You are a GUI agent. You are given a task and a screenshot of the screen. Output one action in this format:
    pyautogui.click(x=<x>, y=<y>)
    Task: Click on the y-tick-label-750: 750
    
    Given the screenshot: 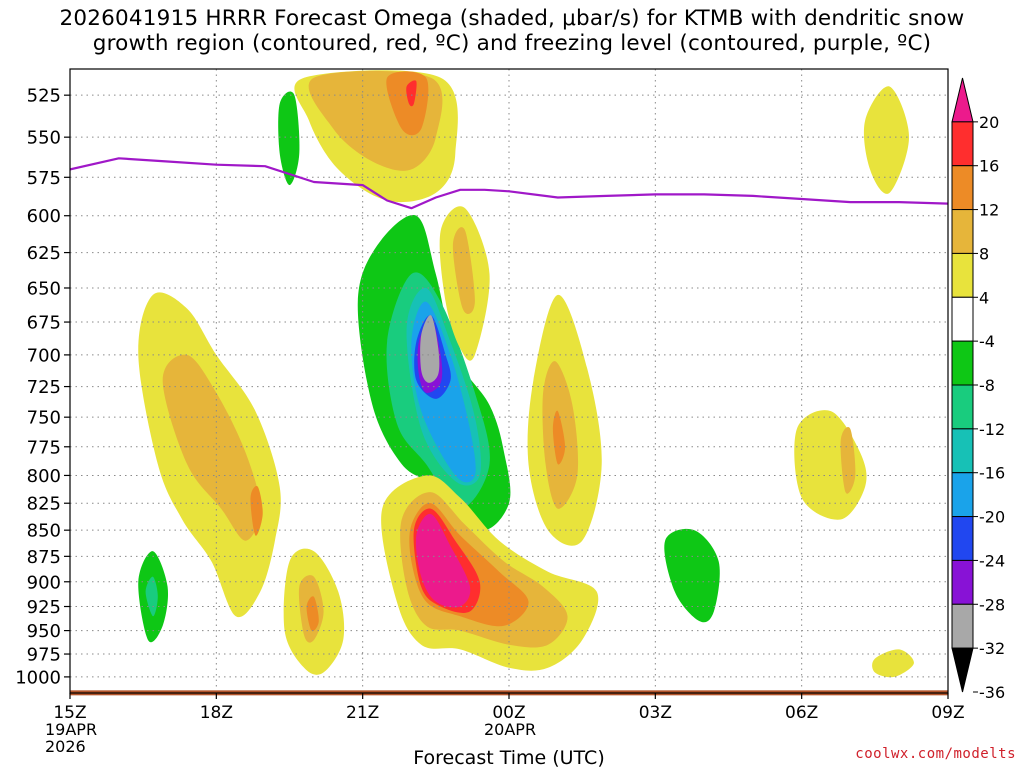 What is the action you would take?
    pyautogui.click(x=44, y=418)
    